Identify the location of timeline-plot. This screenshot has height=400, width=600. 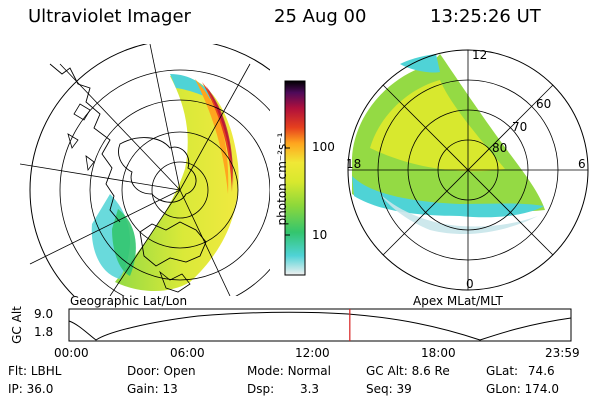
(320, 325).